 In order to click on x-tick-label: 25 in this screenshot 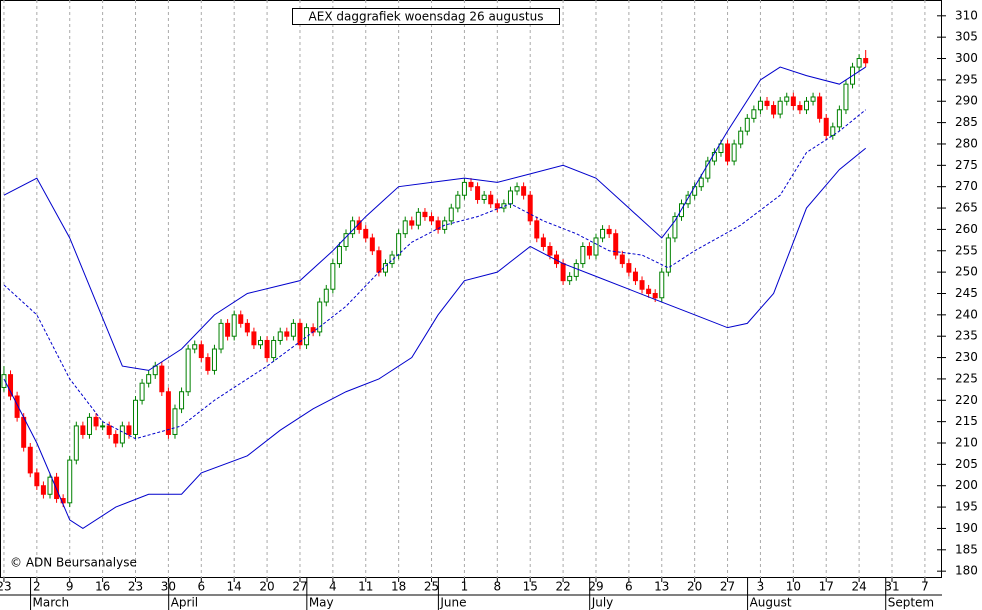, I will do `click(431, 587)`.